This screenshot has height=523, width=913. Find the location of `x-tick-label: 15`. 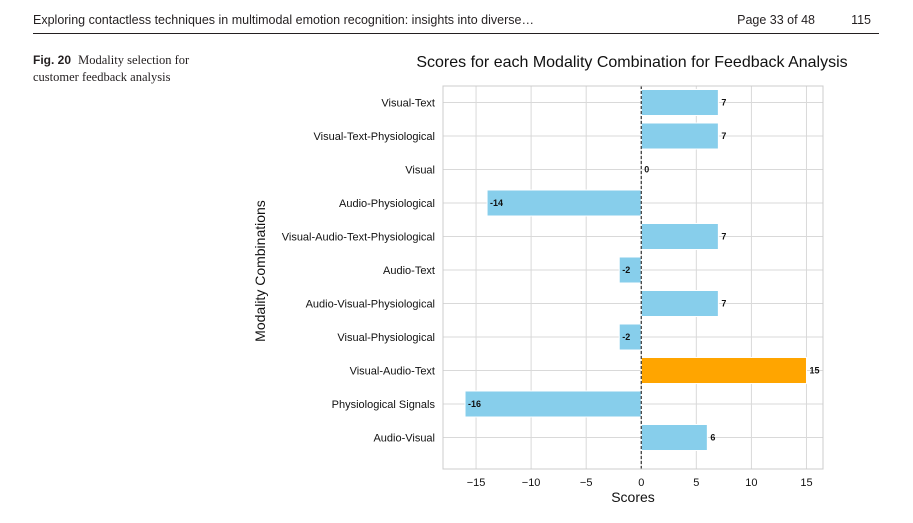

x-tick-label: 15 is located at coordinates (806, 483).